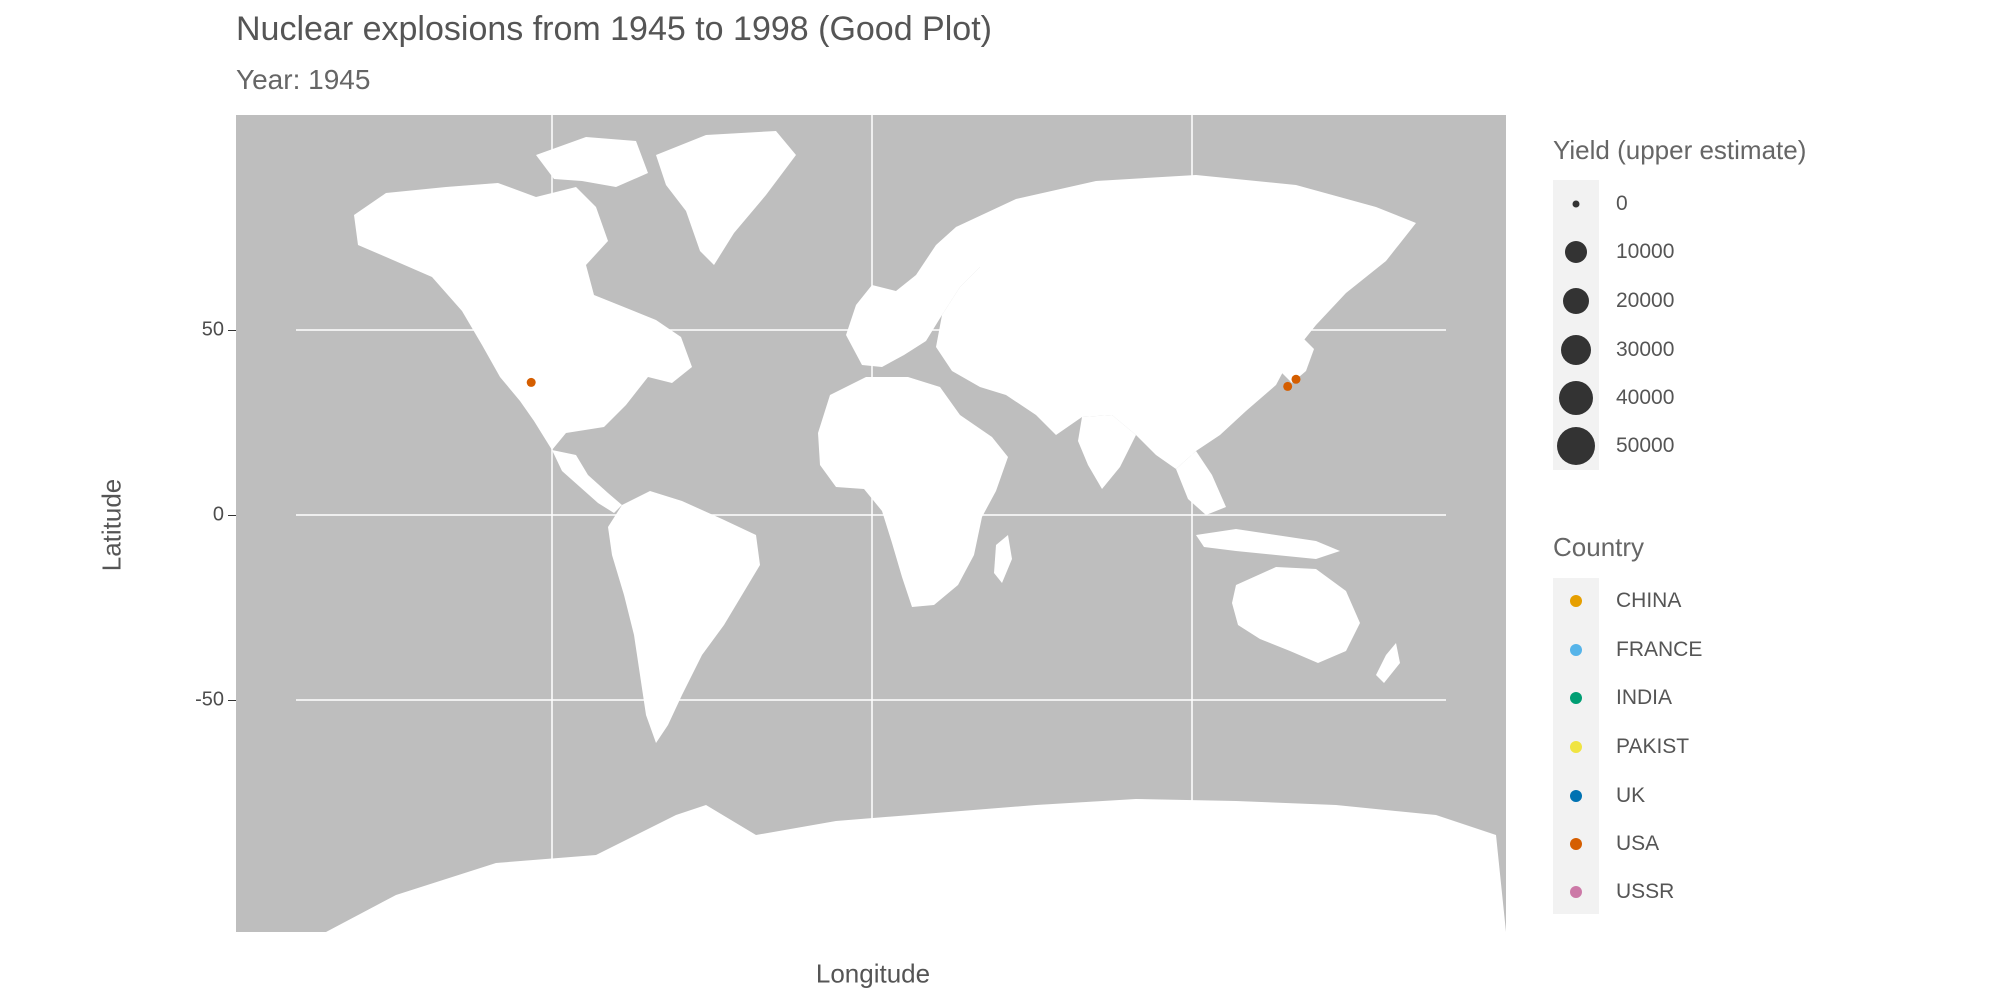 Image resolution: width=2000 pixels, height=1000 pixels. Describe the element at coordinates (1645, 445) in the screenshot. I see `size-legend-label-50000: 50000` at that location.